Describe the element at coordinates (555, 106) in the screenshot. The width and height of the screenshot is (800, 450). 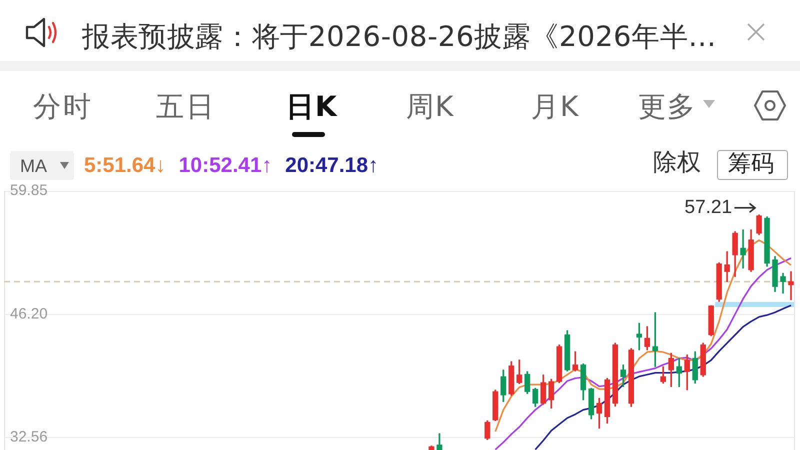
I see `text: 月K` at that location.